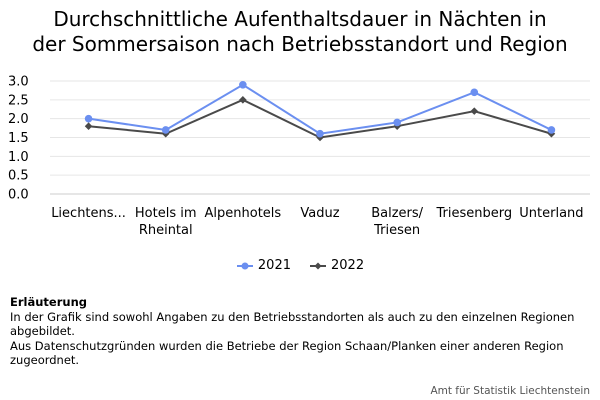 The width and height of the screenshot is (600, 400). What do you see at coordinates (319, 213) in the screenshot?
I see `x-tick-label: Vaduz` at bounding box center [319, 213].